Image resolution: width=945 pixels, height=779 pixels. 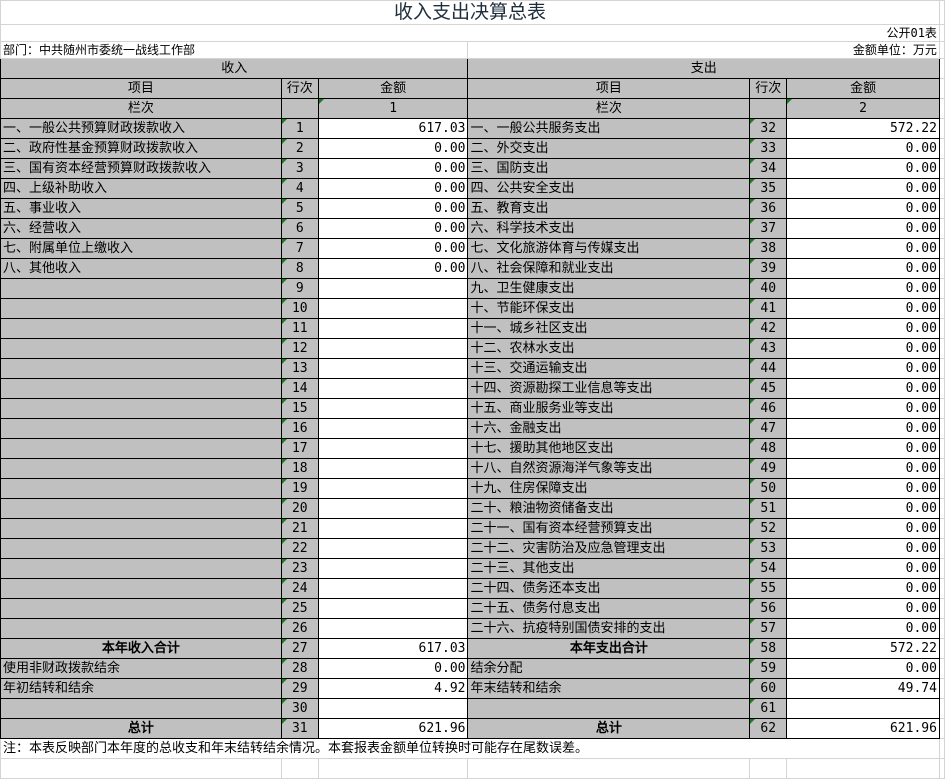 What do you see at coordinates (863, 688) in the screenshot?
I see `expense-amount: 49.74` at bounding box center [863, 688].